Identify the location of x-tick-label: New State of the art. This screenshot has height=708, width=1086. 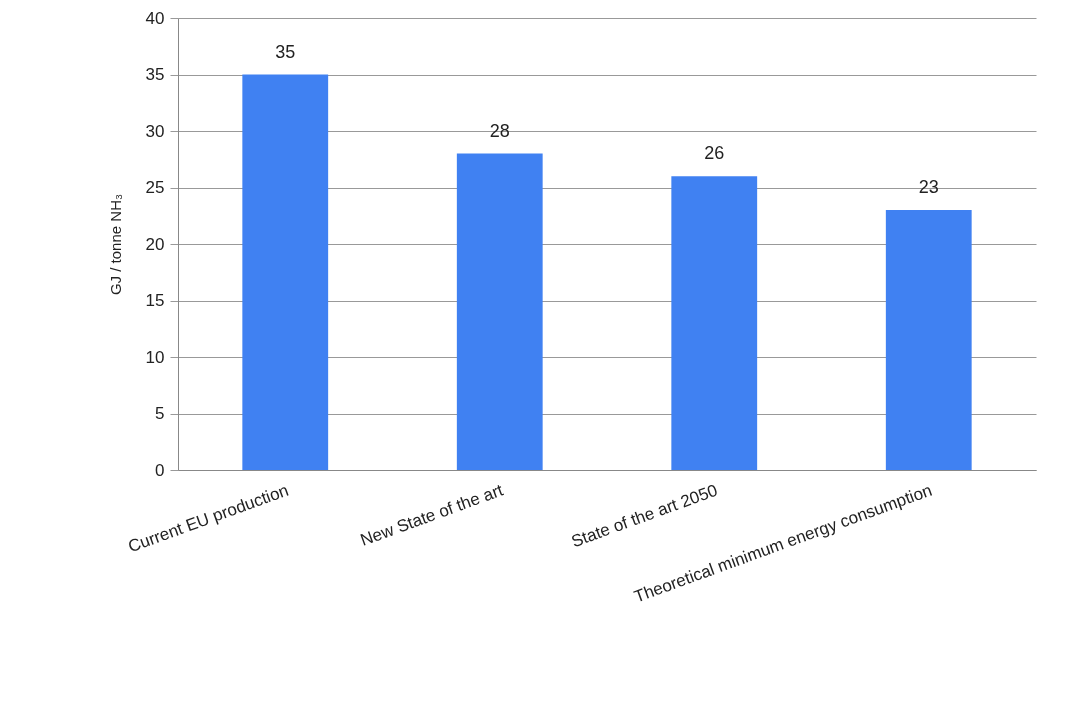
(431, 515).